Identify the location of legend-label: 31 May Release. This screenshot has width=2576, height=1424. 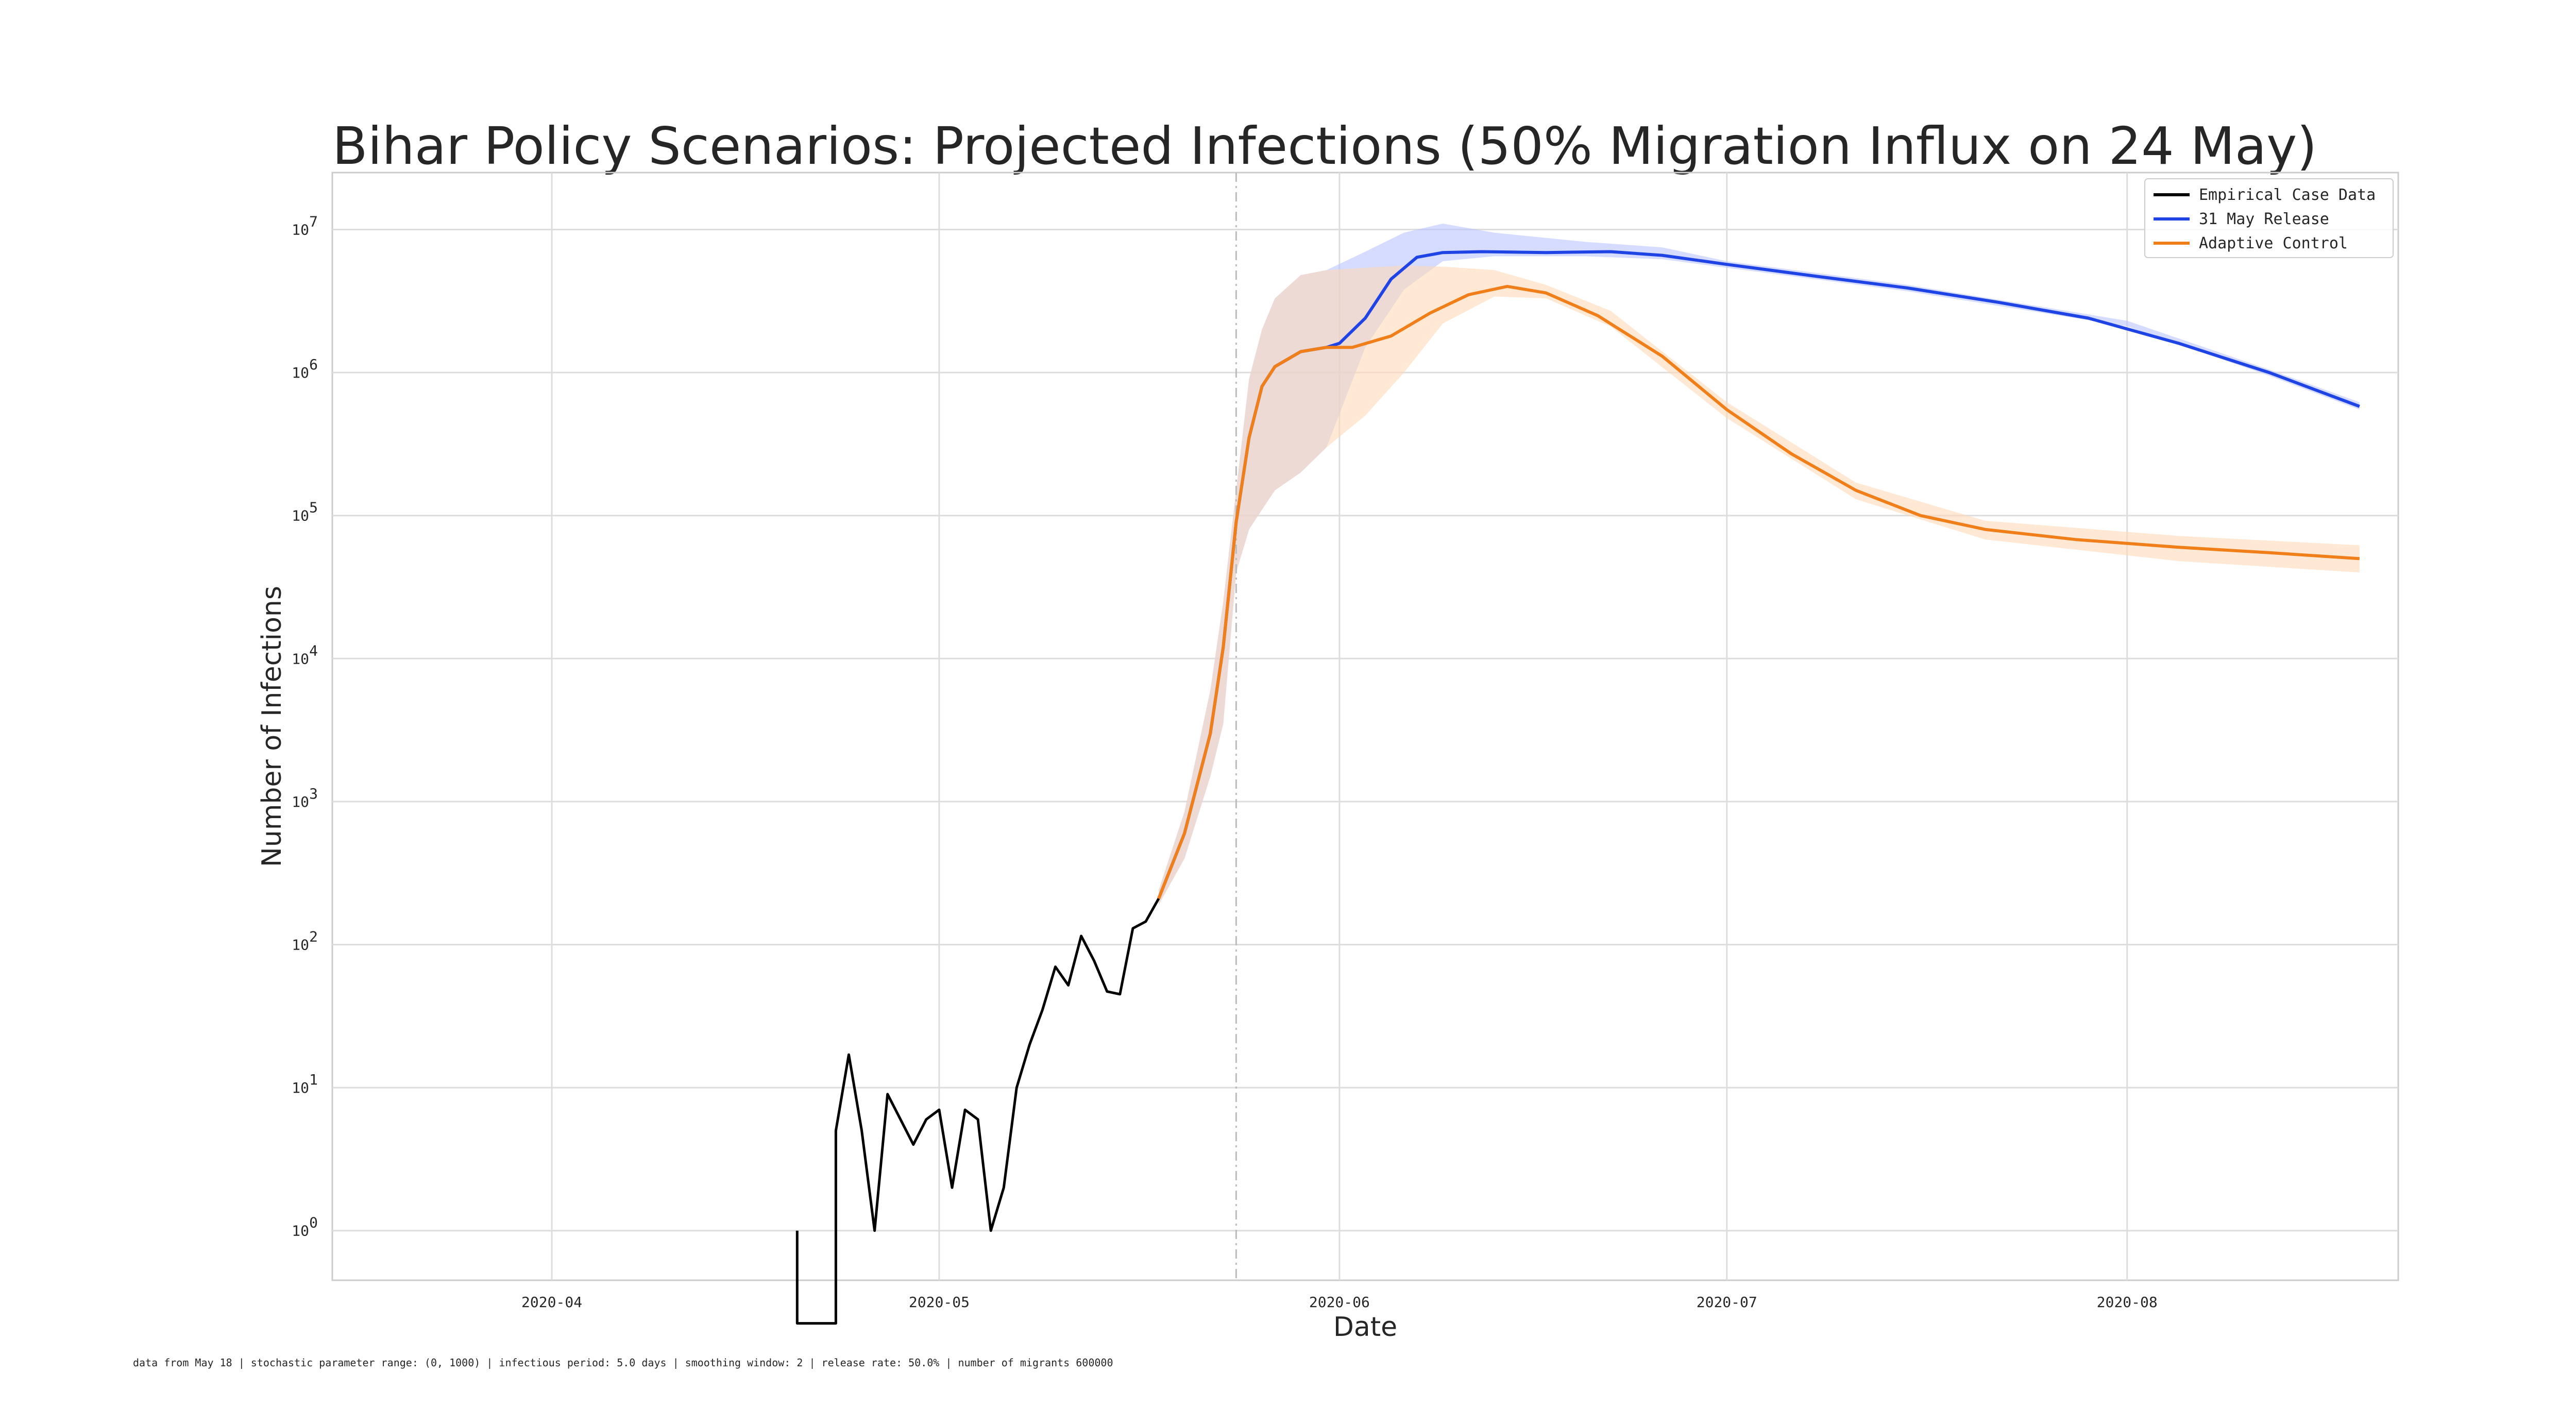
(2264, 219).